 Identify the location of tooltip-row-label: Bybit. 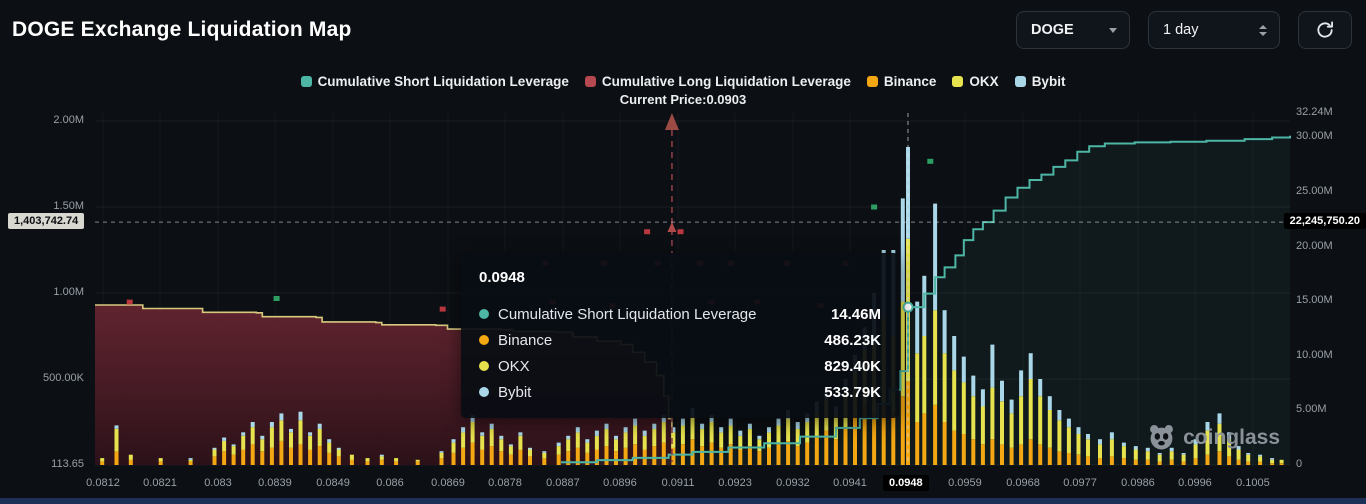
(515, 392).